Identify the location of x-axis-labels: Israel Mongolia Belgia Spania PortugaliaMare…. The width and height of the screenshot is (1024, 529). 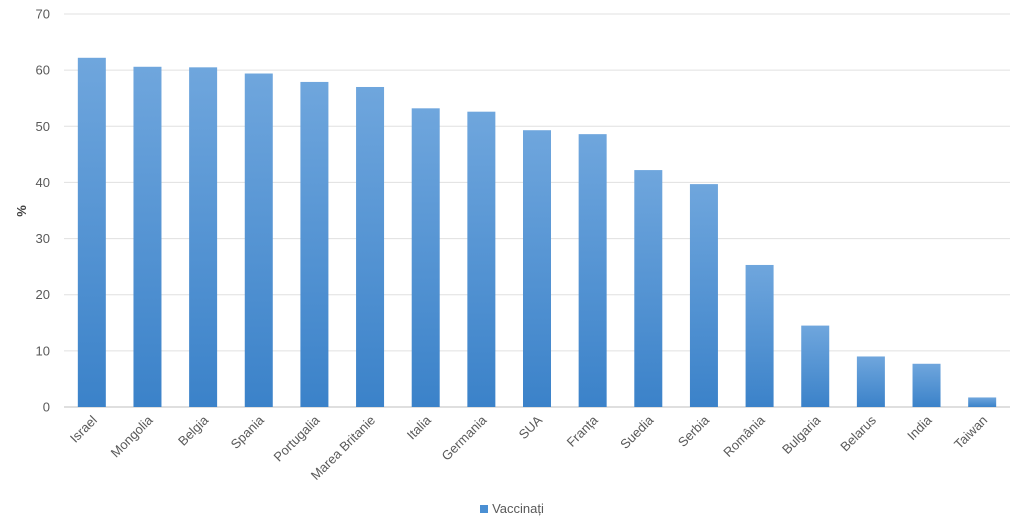
(528, 447).